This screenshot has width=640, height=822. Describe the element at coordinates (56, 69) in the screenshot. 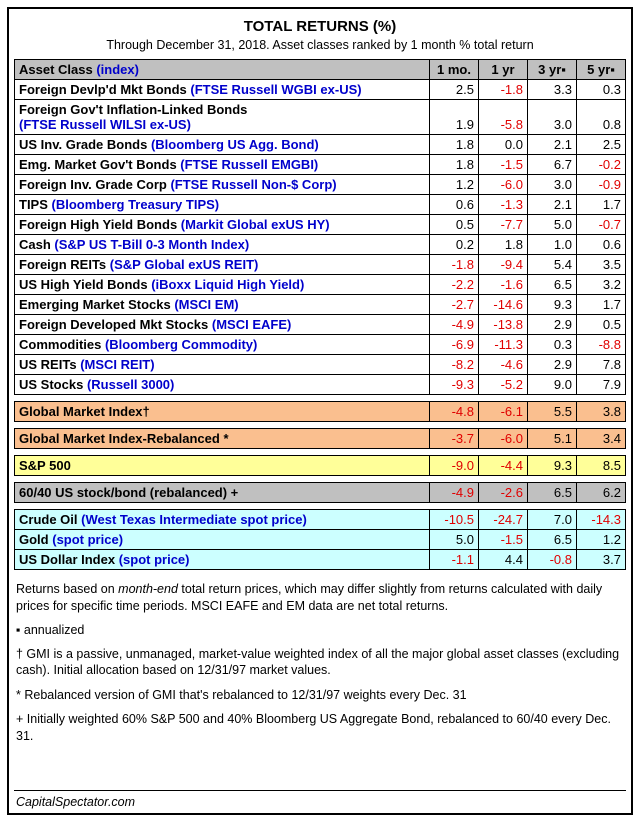

I see `header-asset-class-label: Asset Class` at that location.